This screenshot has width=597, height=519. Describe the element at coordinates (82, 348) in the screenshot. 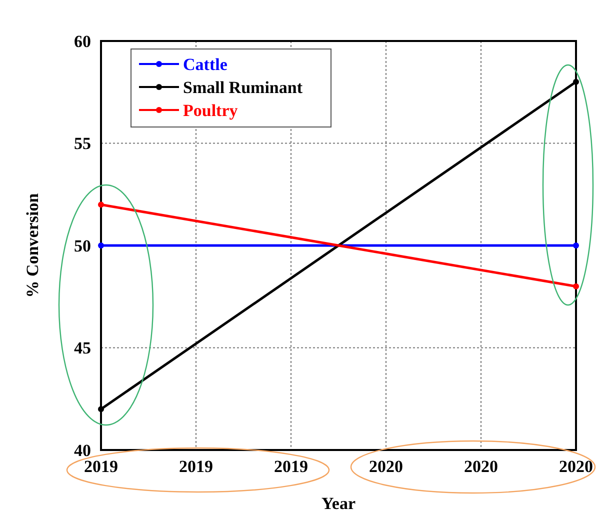

I see `y-tick-label: 45` at that location.